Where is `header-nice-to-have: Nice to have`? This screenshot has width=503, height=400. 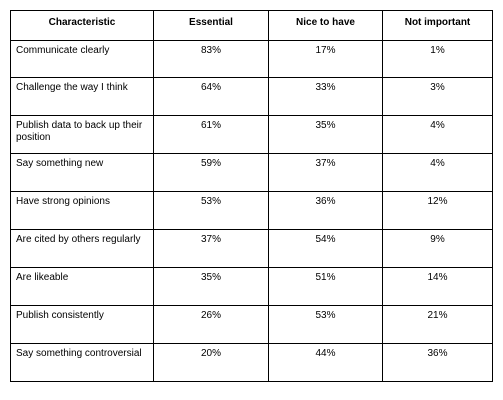 header-nice-to-have: Nice to have is located at coordinates (325, 25).